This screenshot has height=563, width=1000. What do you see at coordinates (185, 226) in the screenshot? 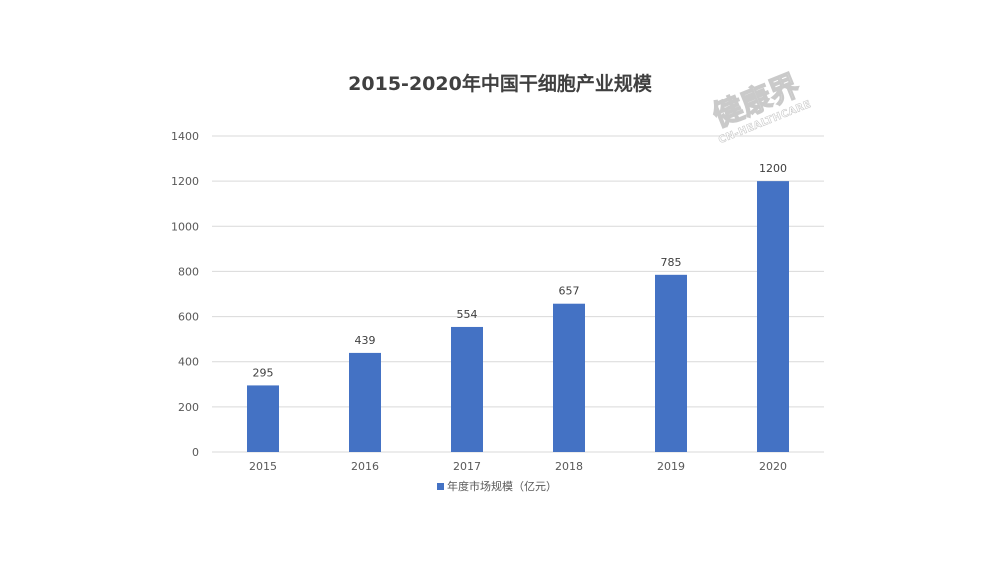
I see `y-tick-label: 1000` at bounding box center [185, 226].